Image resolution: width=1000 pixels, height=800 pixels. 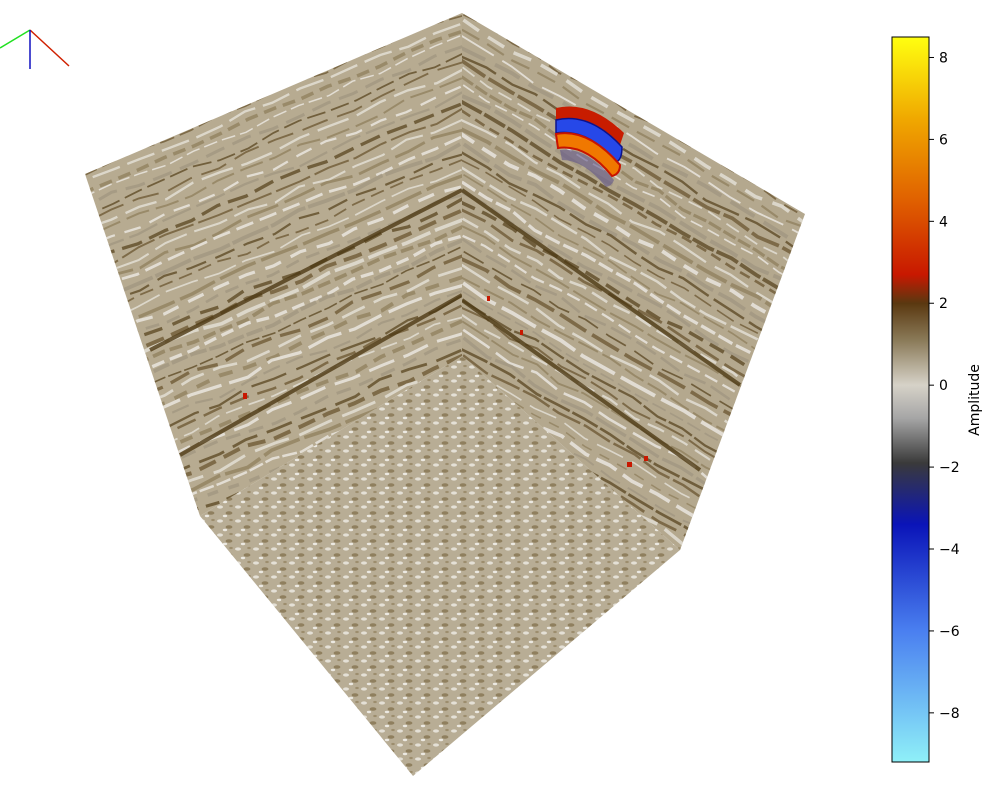 I want to click on colorbar-ticks: 8 6 4 2 0 −2 −4 −6 −8, so click(x=944, y=386).